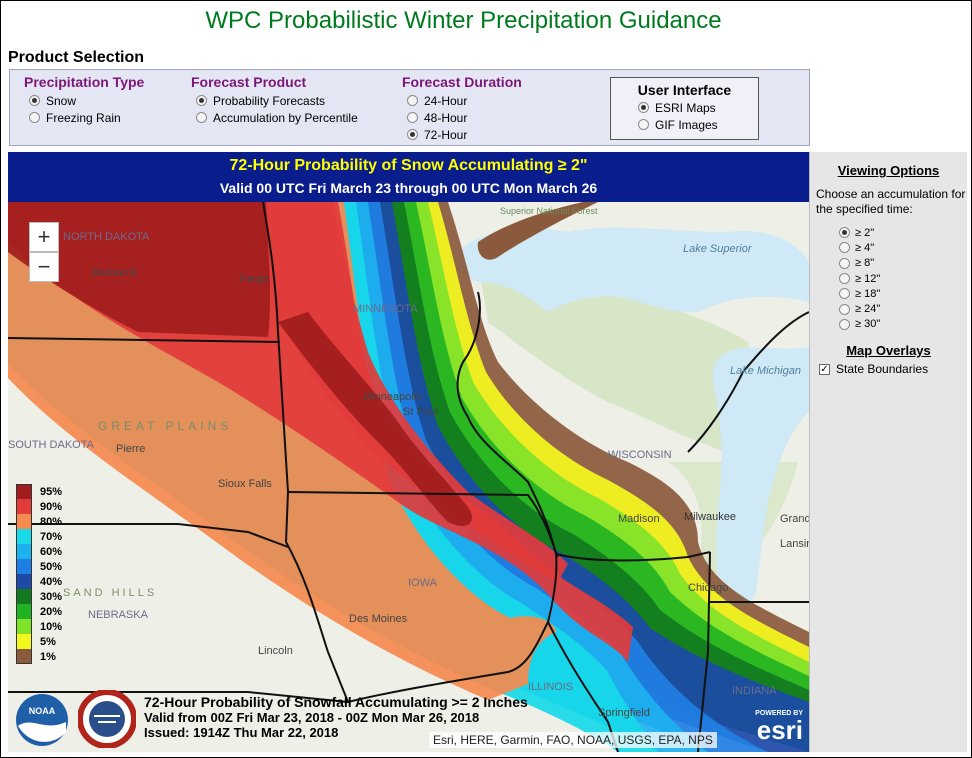 This screenshot has height=758, width=972. Describe the element at coordinates (865, 232) in the screenshot. I see `threshold-label: ≥ 2"` at that location.